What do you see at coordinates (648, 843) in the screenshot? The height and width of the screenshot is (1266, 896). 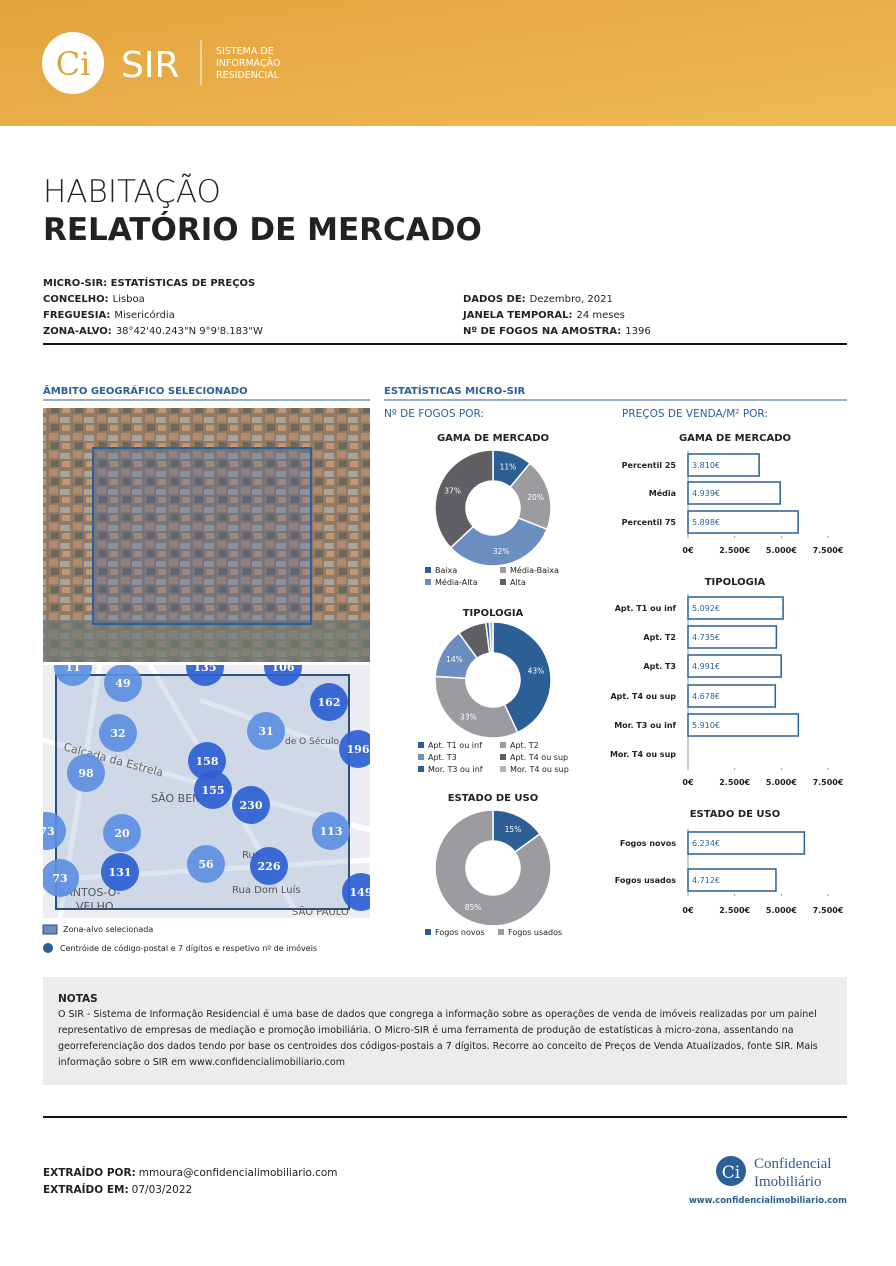 I see `y-tick-label: Fogos novos` at bounding box center [648, 843].